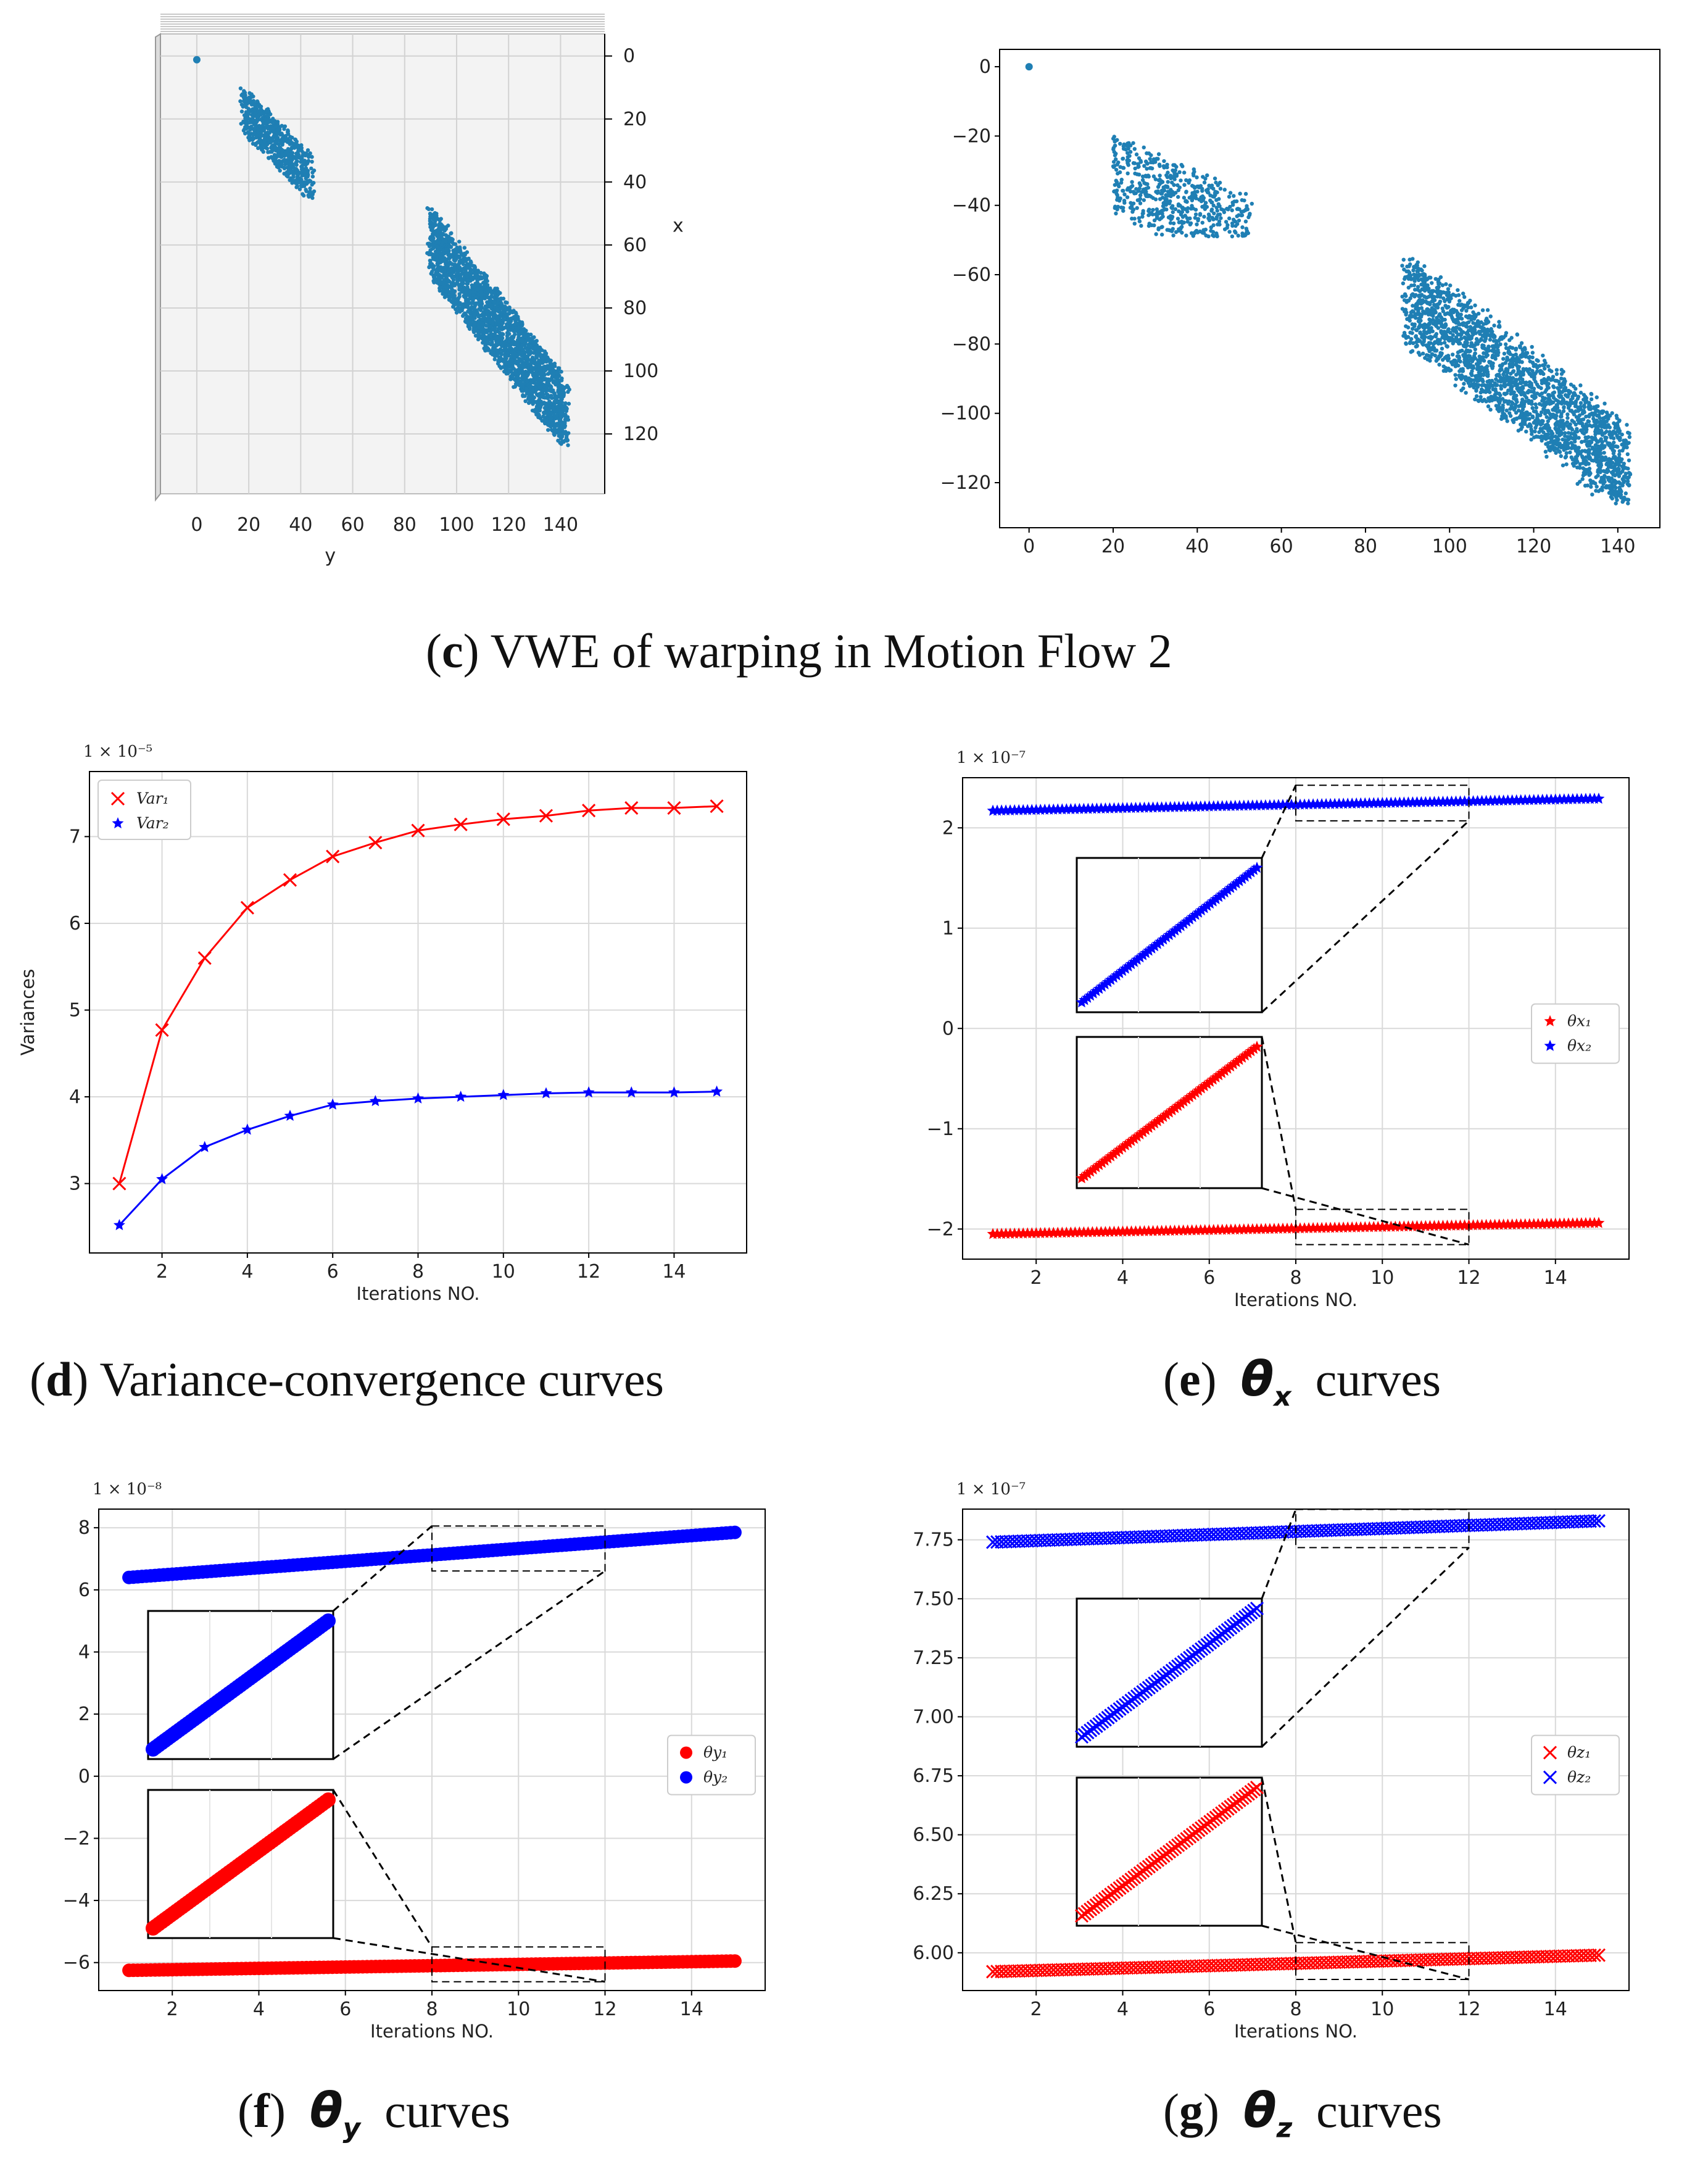  I want to click on x-tick-label: 20, so click(1113, 546).